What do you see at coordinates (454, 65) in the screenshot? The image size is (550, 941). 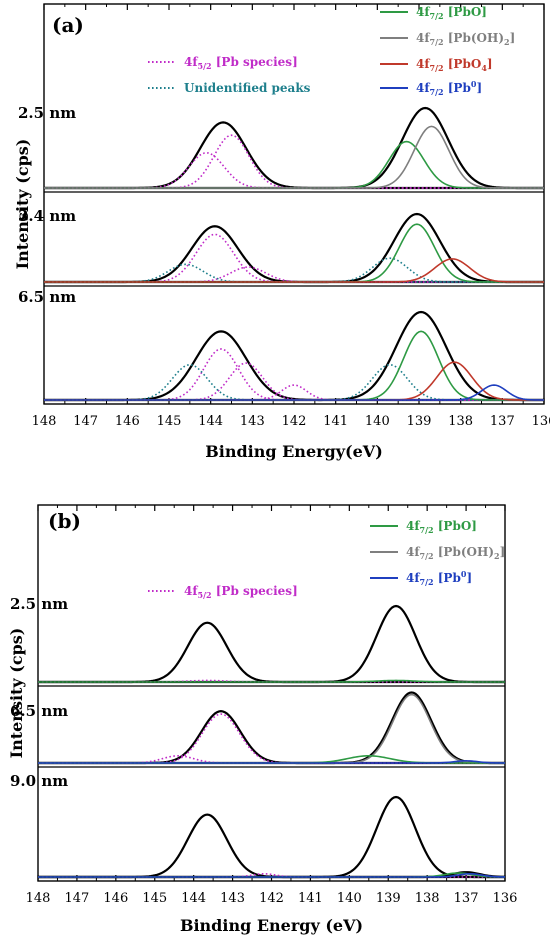 I see `legend-label: 4f7/2 [PbO4]` at bounding box center [454, 65].